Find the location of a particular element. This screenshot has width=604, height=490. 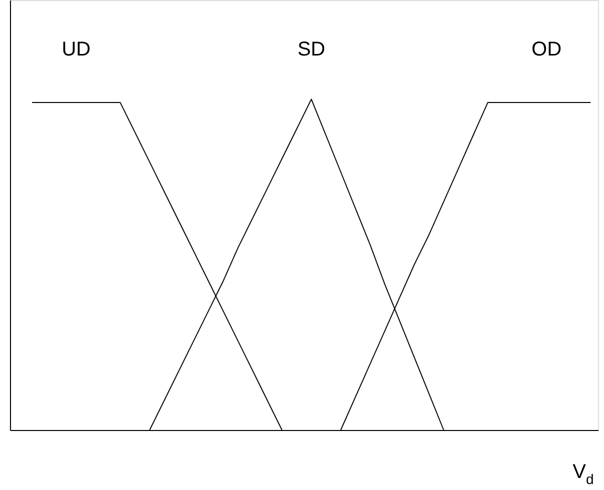

text: UD is located at coordinates (76, 49).